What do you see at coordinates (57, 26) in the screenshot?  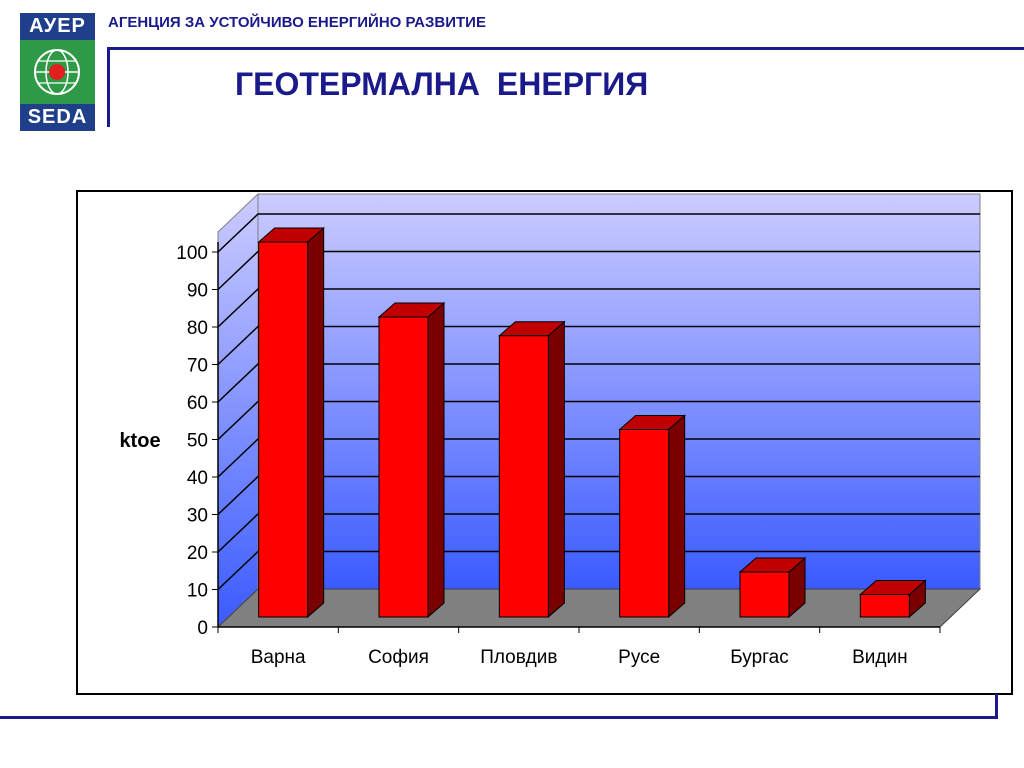 I see `logo-top-text: АУЕР` at bounding box center [57, 26].